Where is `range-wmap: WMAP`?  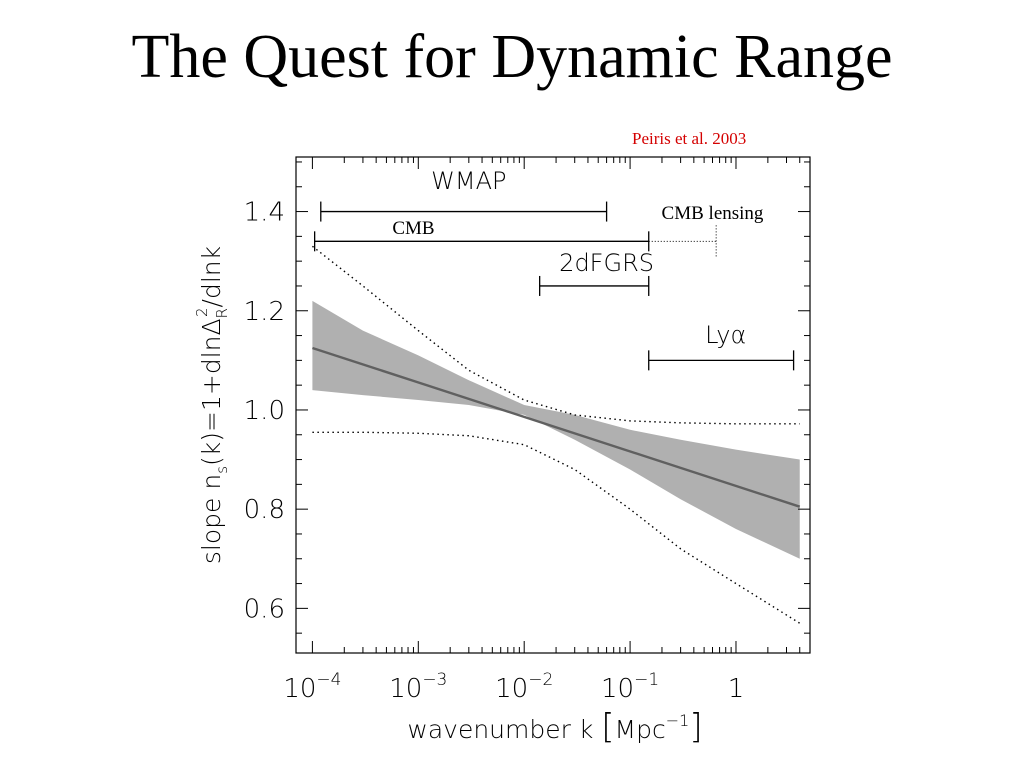 range-wmap: WMAP is located at coordinates (464, 194).